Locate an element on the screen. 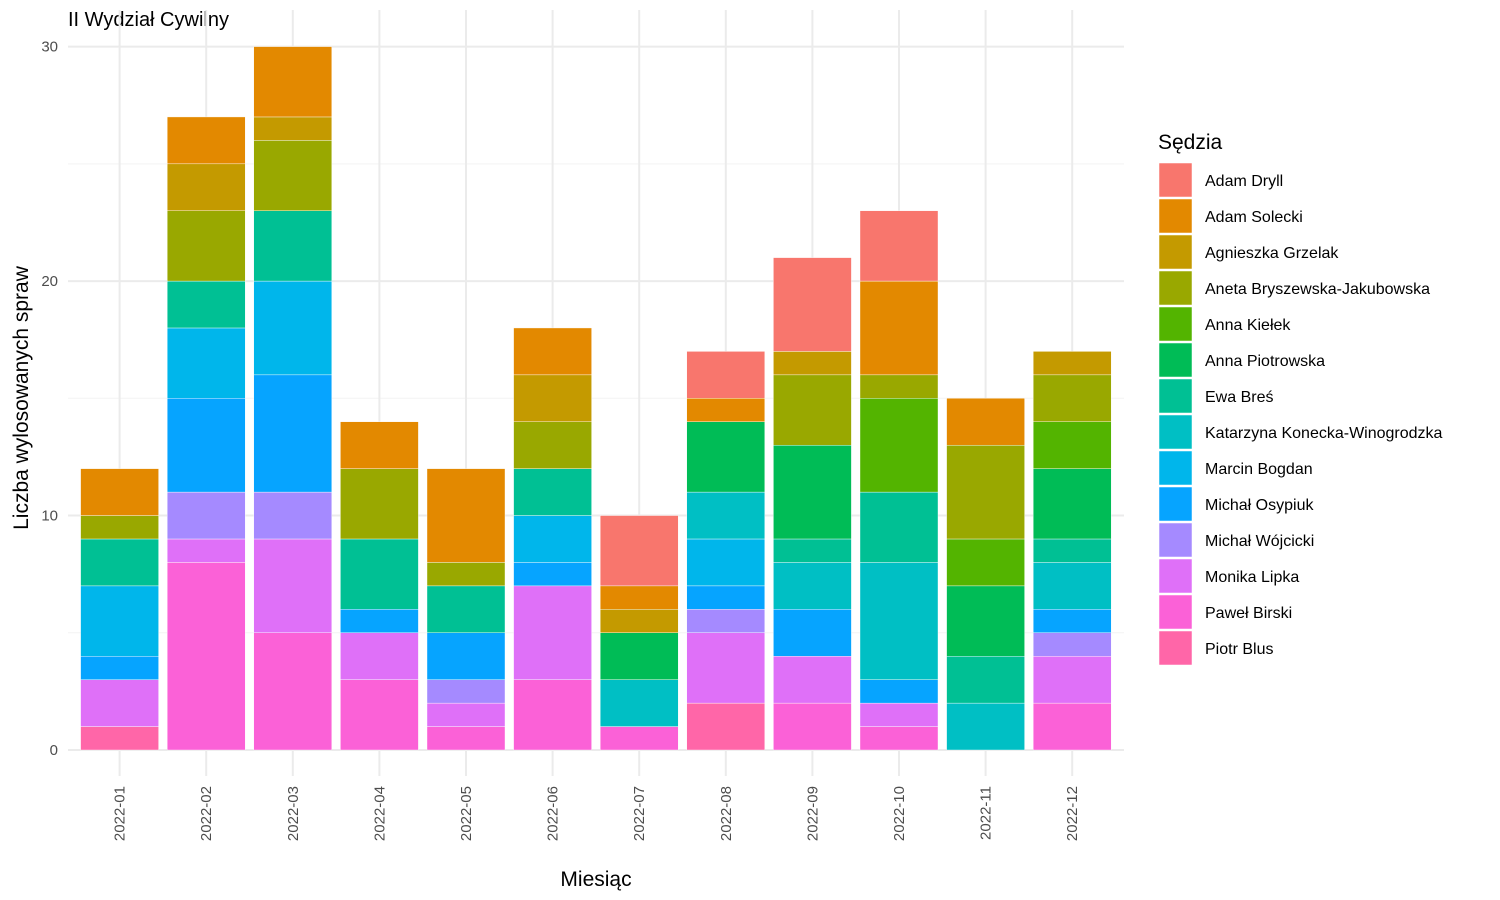 This screenshot has width=1500, height=900. bar-2022-06-ewa-bres is located at coordinates (552, 492).